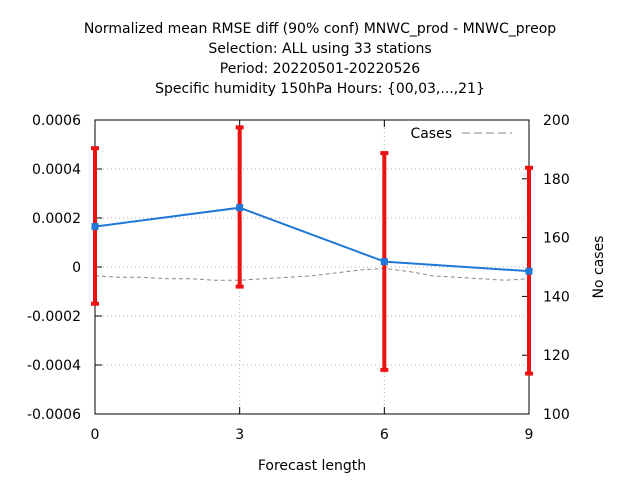 The width and height of the screenshot is (640, 480). What do you see at coordinates (312, 274) in the screenshot?
I see `cases-line` at bounding box center [312, 274].